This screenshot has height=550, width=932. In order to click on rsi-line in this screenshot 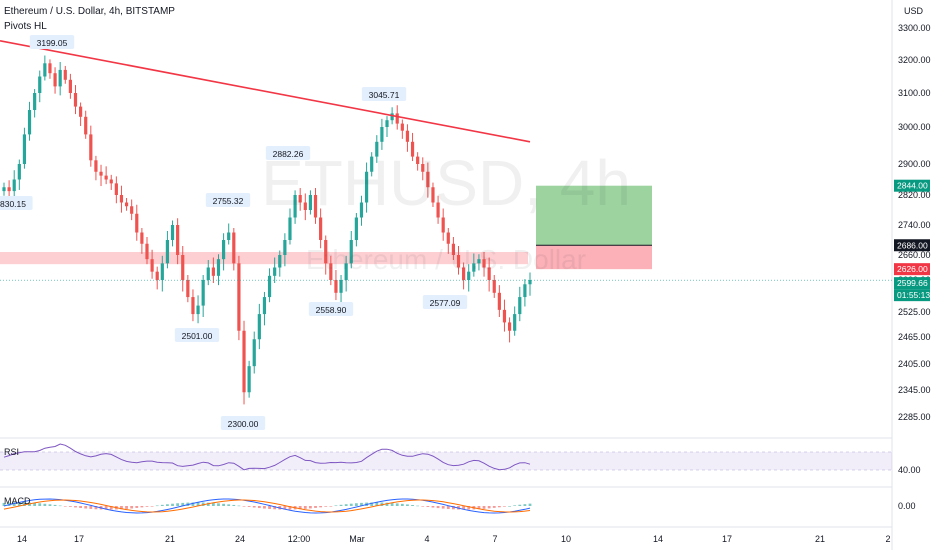, I will do `click(267, 457)`.